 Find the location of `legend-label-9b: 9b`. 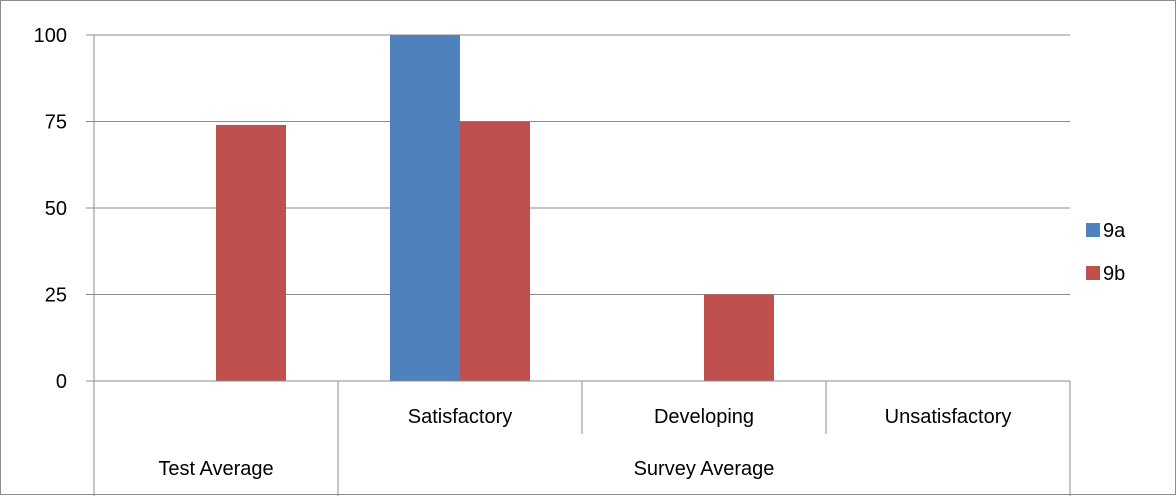

legend-label-9b: 9b is located at coordinates (1114, 274).